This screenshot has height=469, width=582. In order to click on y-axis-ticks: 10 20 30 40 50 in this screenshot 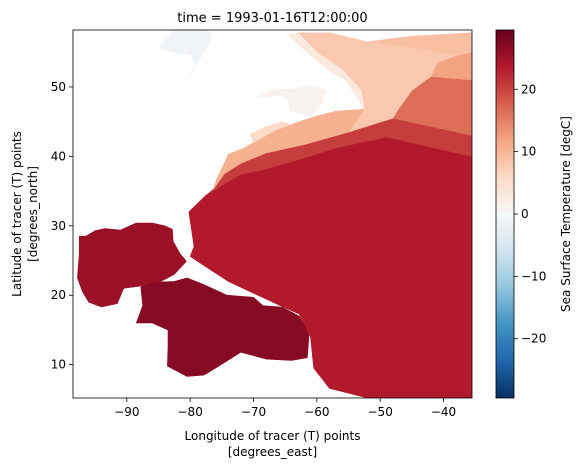, I will do `click(62, 226)`.